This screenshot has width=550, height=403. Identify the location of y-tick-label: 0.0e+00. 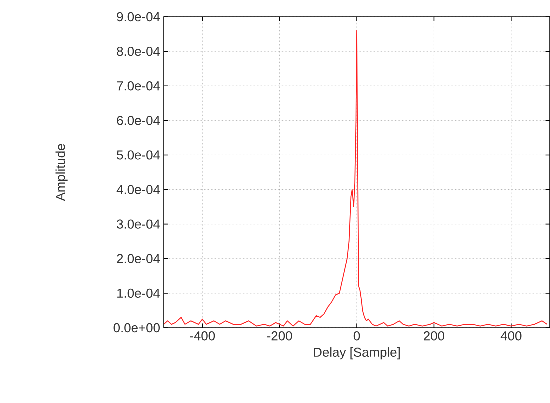
(137, 328).